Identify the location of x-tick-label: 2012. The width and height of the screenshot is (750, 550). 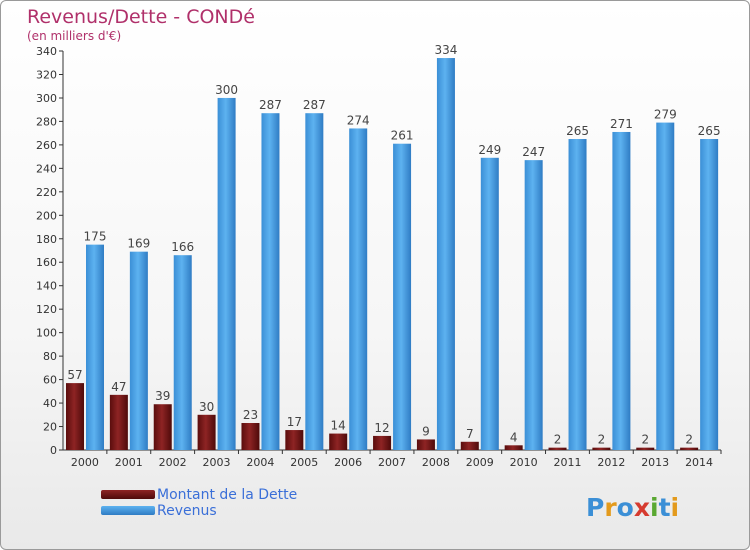
(611, 462).